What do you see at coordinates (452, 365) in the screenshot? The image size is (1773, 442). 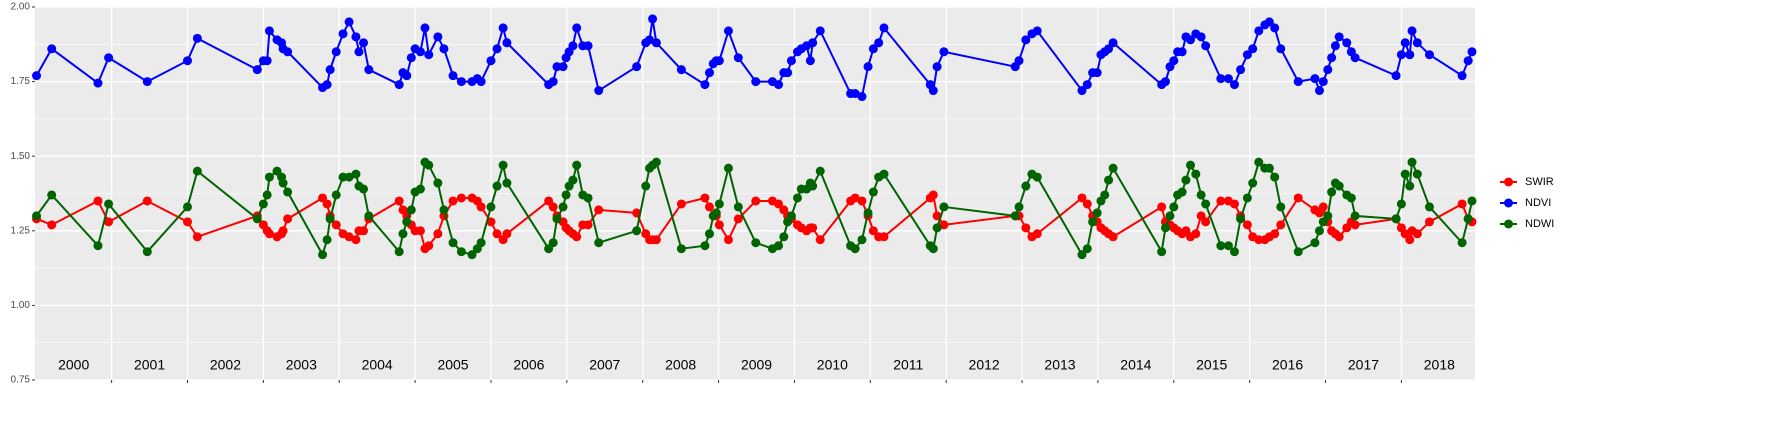 I see `year-label: 2005` at bounding box center [452, 365].